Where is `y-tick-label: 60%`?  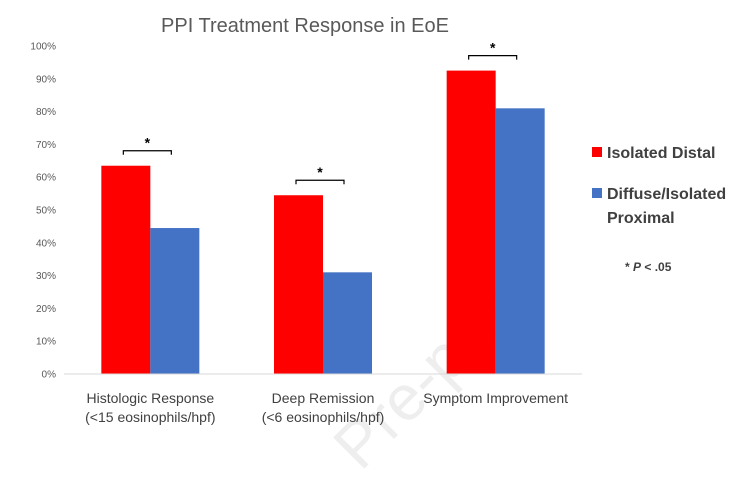 y-tick-label: 60% is located at coordinates (46, 178).